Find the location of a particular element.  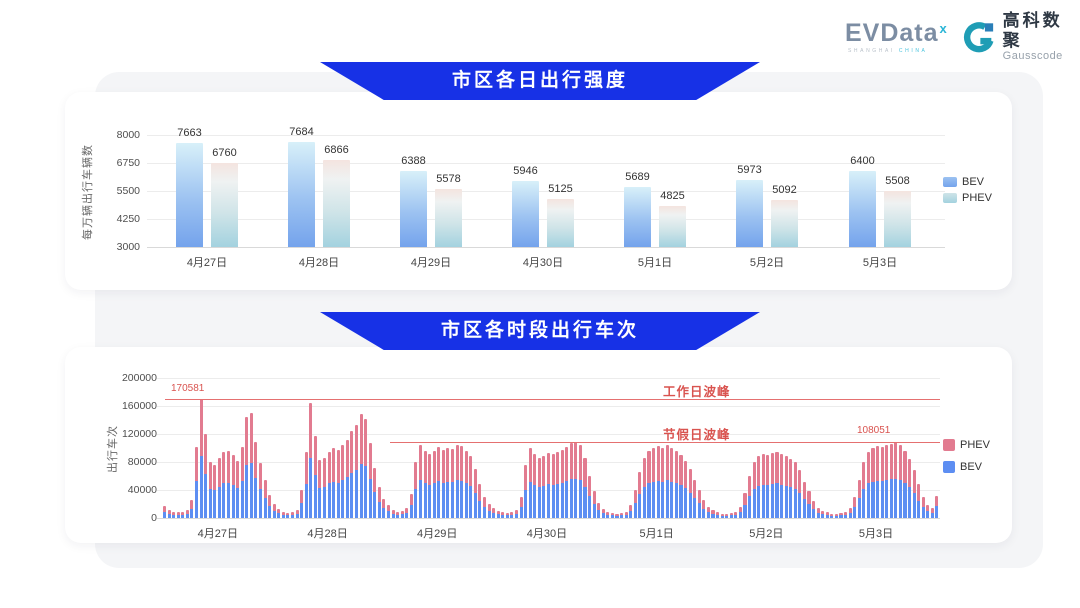

legend-item-bev: BEV is located at coordinates (963, 182).